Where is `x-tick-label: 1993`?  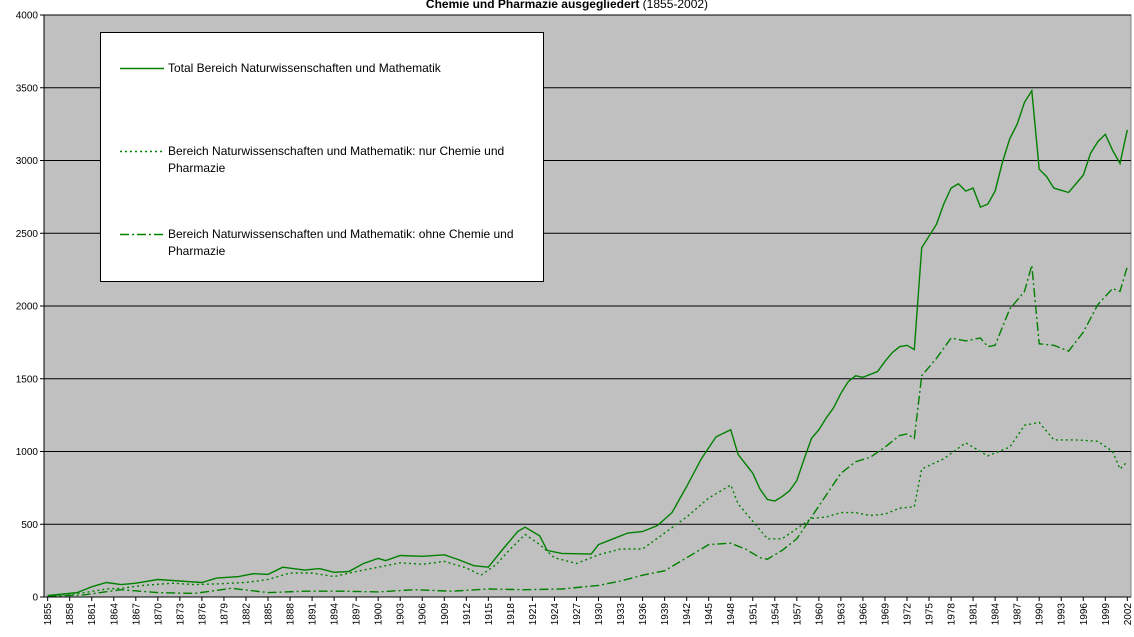
x-tick-label: 1993 is located at coordinates (1062, 614).